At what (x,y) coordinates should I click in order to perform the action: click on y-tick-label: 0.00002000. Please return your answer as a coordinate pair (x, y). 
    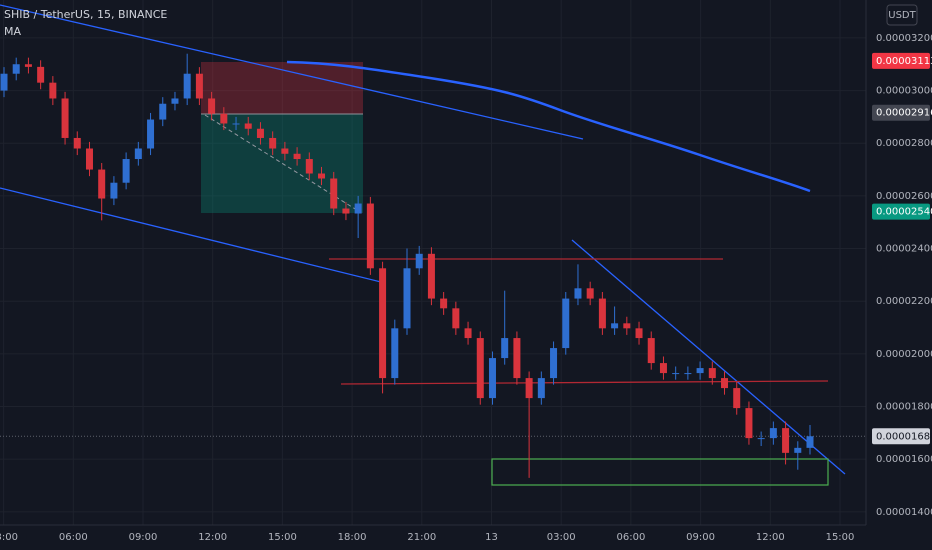
    Looking at the image, I should click on (904, 354).